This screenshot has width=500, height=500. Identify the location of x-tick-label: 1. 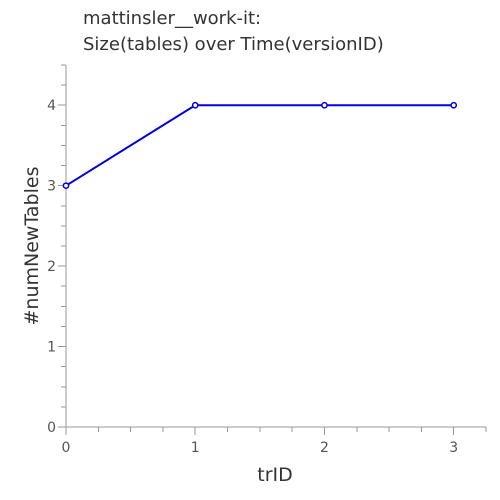
(195, 448).